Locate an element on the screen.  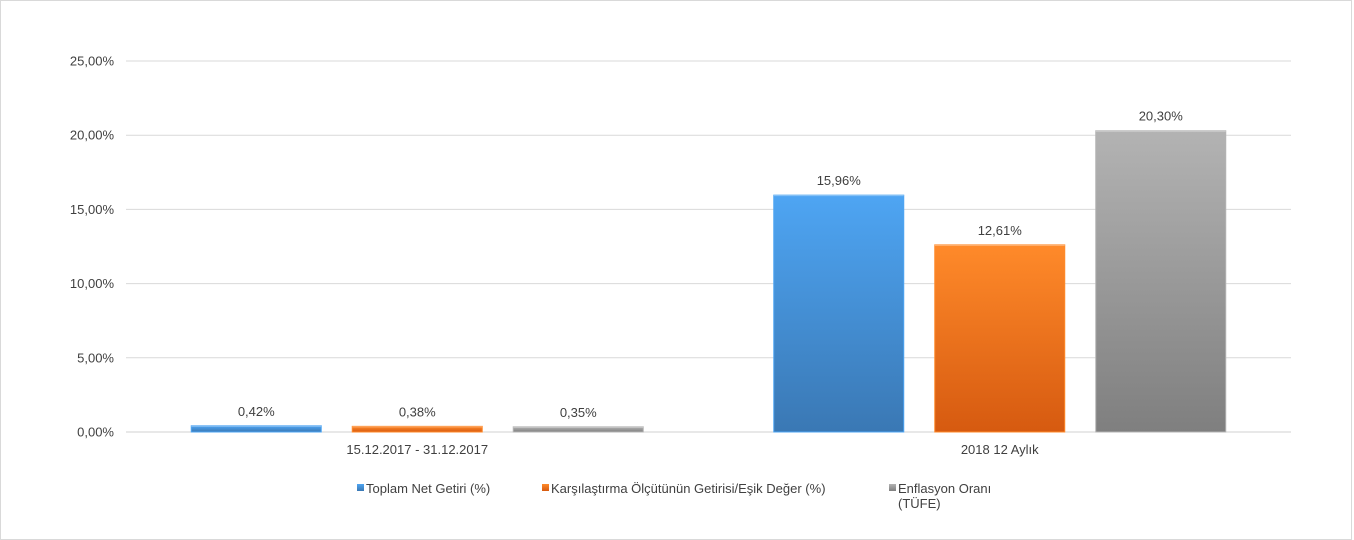
data-label: 0,35% is located at coordinates (578, 412).